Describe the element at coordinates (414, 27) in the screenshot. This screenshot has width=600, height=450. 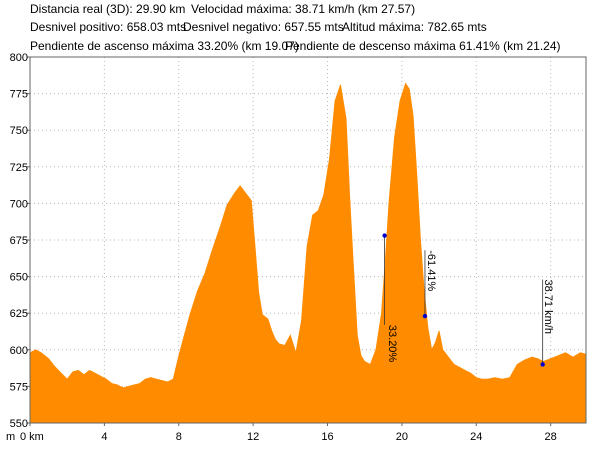
I see `max-alt-stat: Altitud máxima: 782.65 mts` at that location.